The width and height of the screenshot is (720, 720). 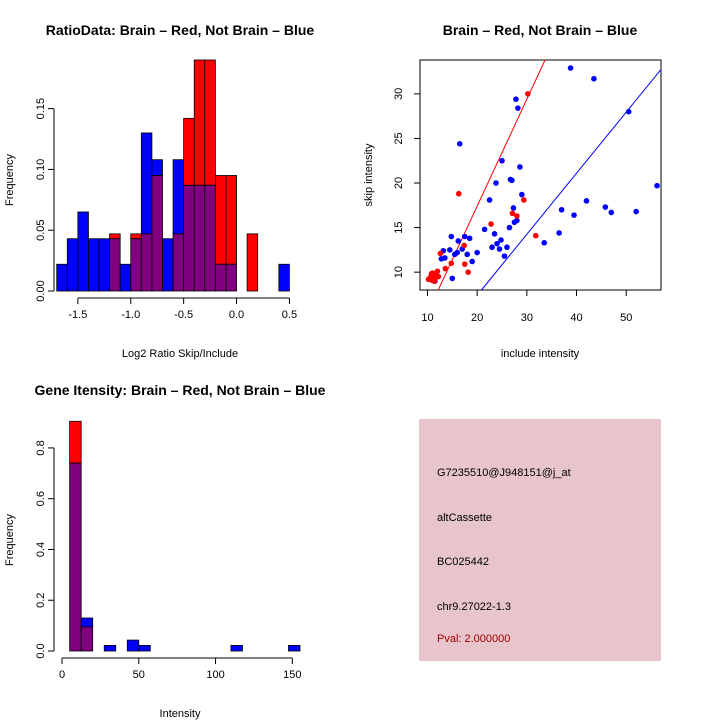 What do you see at coordinates (406, 183) in the screenshot?
I see `scatter-y-axis: 10 15 20 25 30` at bounding box center [406, 183].